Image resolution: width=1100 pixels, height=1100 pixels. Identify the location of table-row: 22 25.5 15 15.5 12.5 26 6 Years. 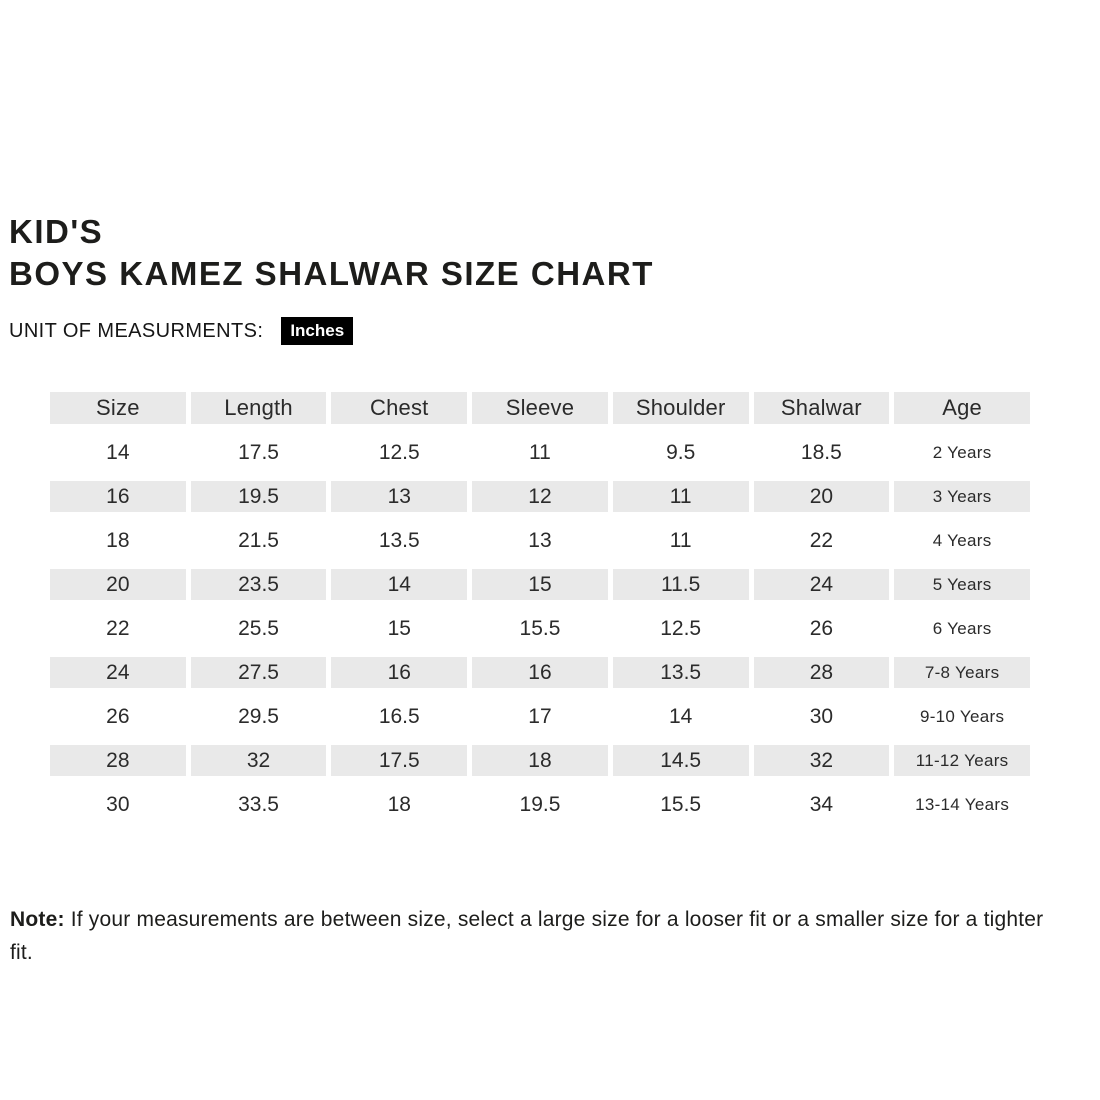
(540, 628).